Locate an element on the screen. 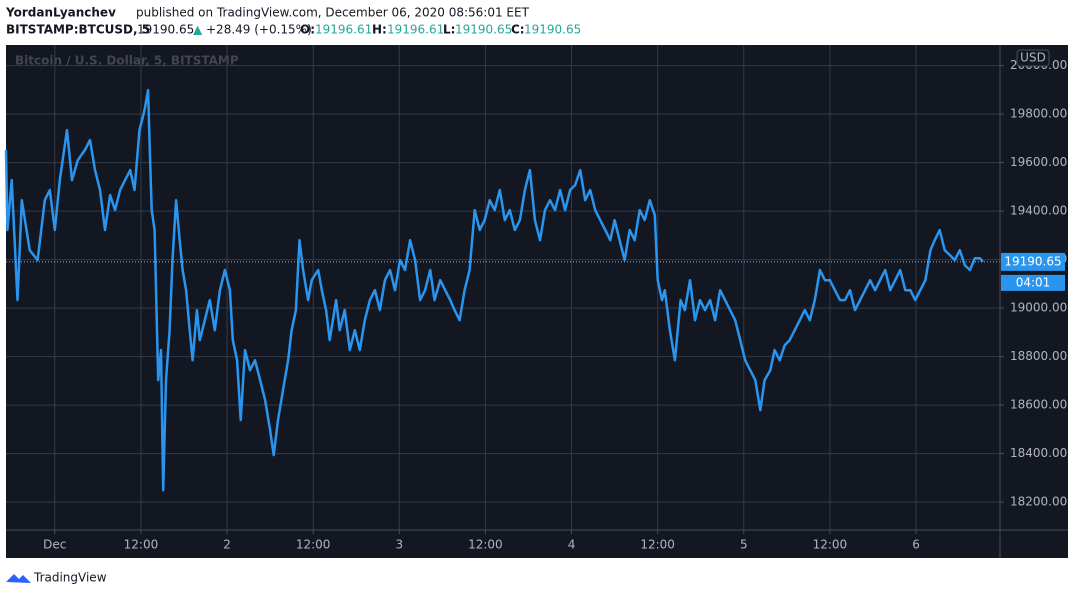 This screenshot has width=1073, height=600. y-tick-label: 19000.00 is located at coordinates (1038, 308).